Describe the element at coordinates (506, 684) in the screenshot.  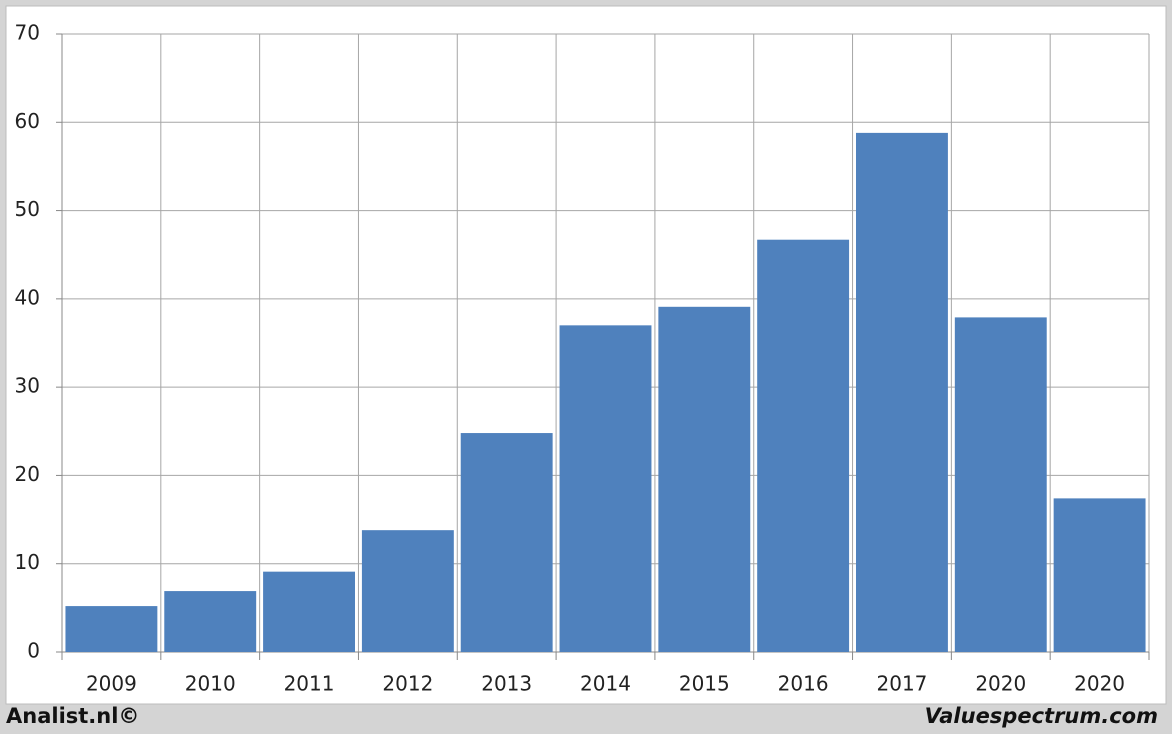
I see `x-tick-label: 2013` at that location.